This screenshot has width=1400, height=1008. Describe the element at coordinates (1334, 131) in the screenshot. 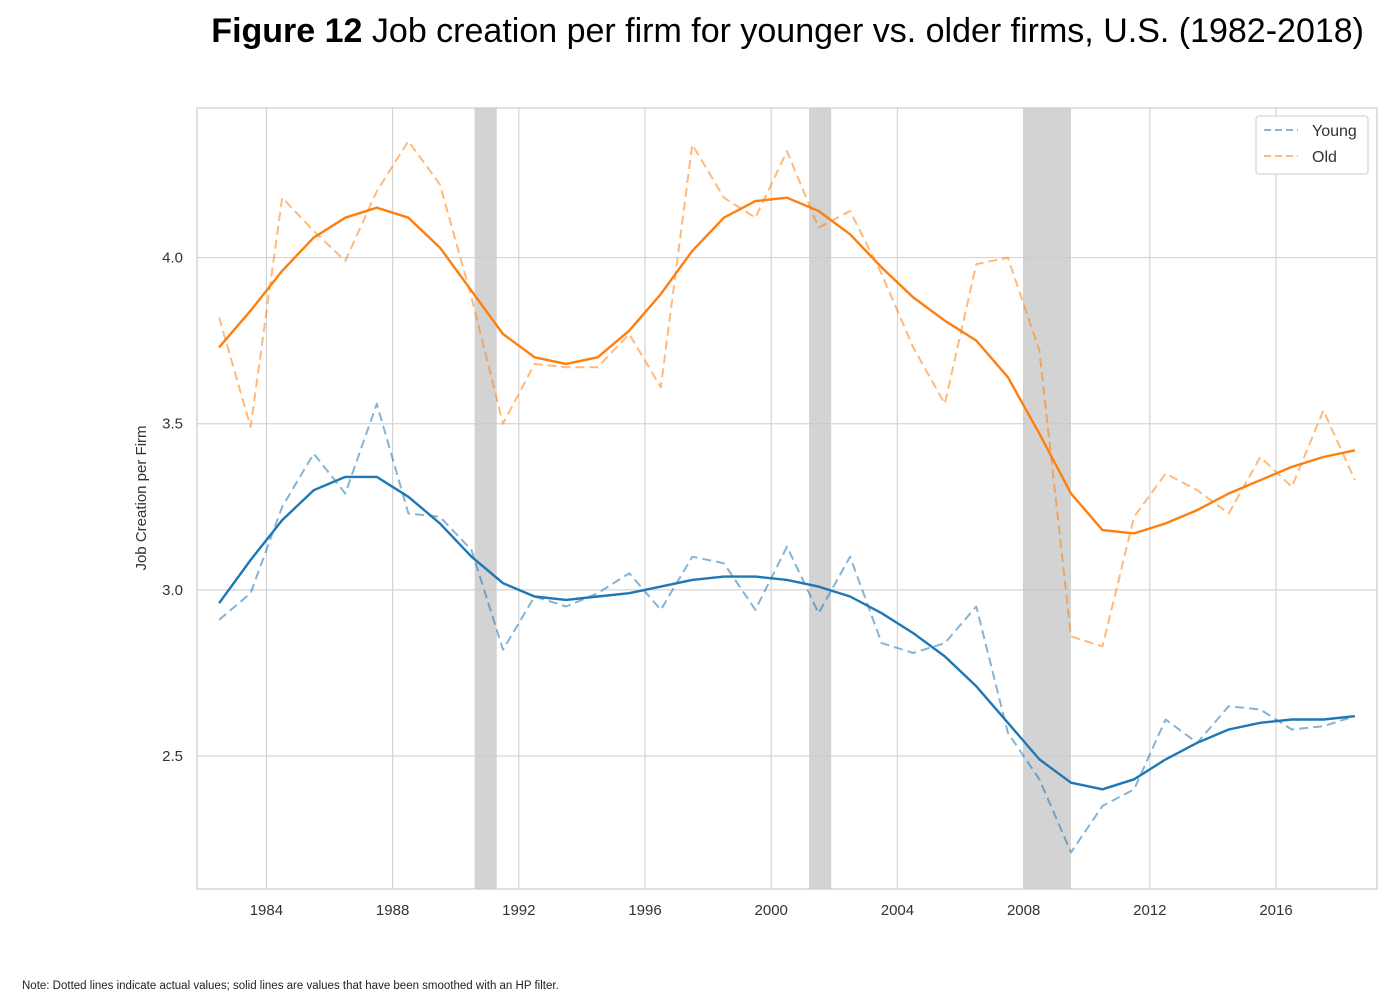

I see `legend-young-label: Young` at that location.